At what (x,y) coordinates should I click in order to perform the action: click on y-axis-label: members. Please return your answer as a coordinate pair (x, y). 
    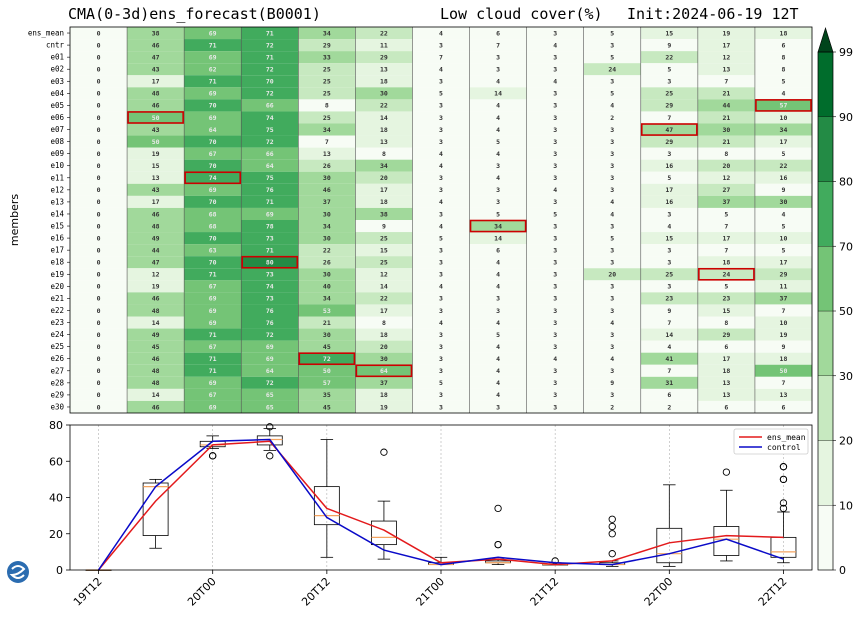
    Looking at the image, I should click on (14, 220).